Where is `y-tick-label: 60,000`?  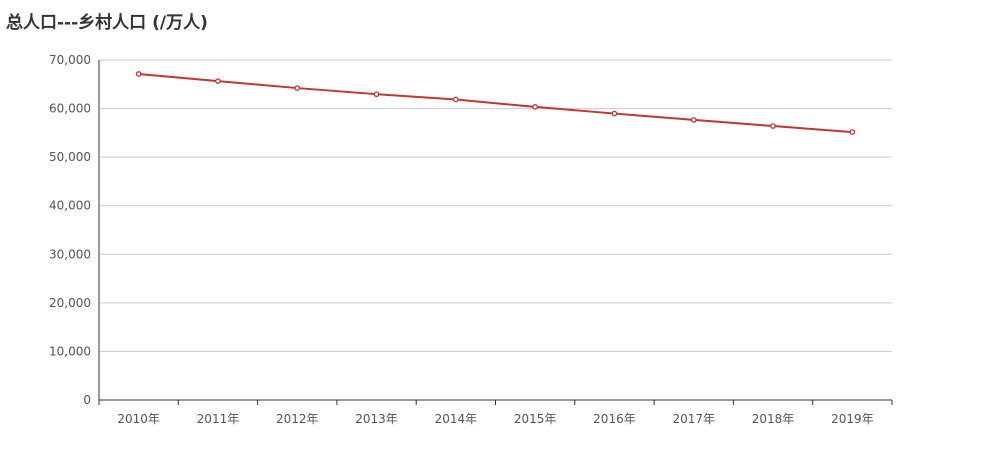
y-tick-label: 60,000 is located at coordinates (70, 109).